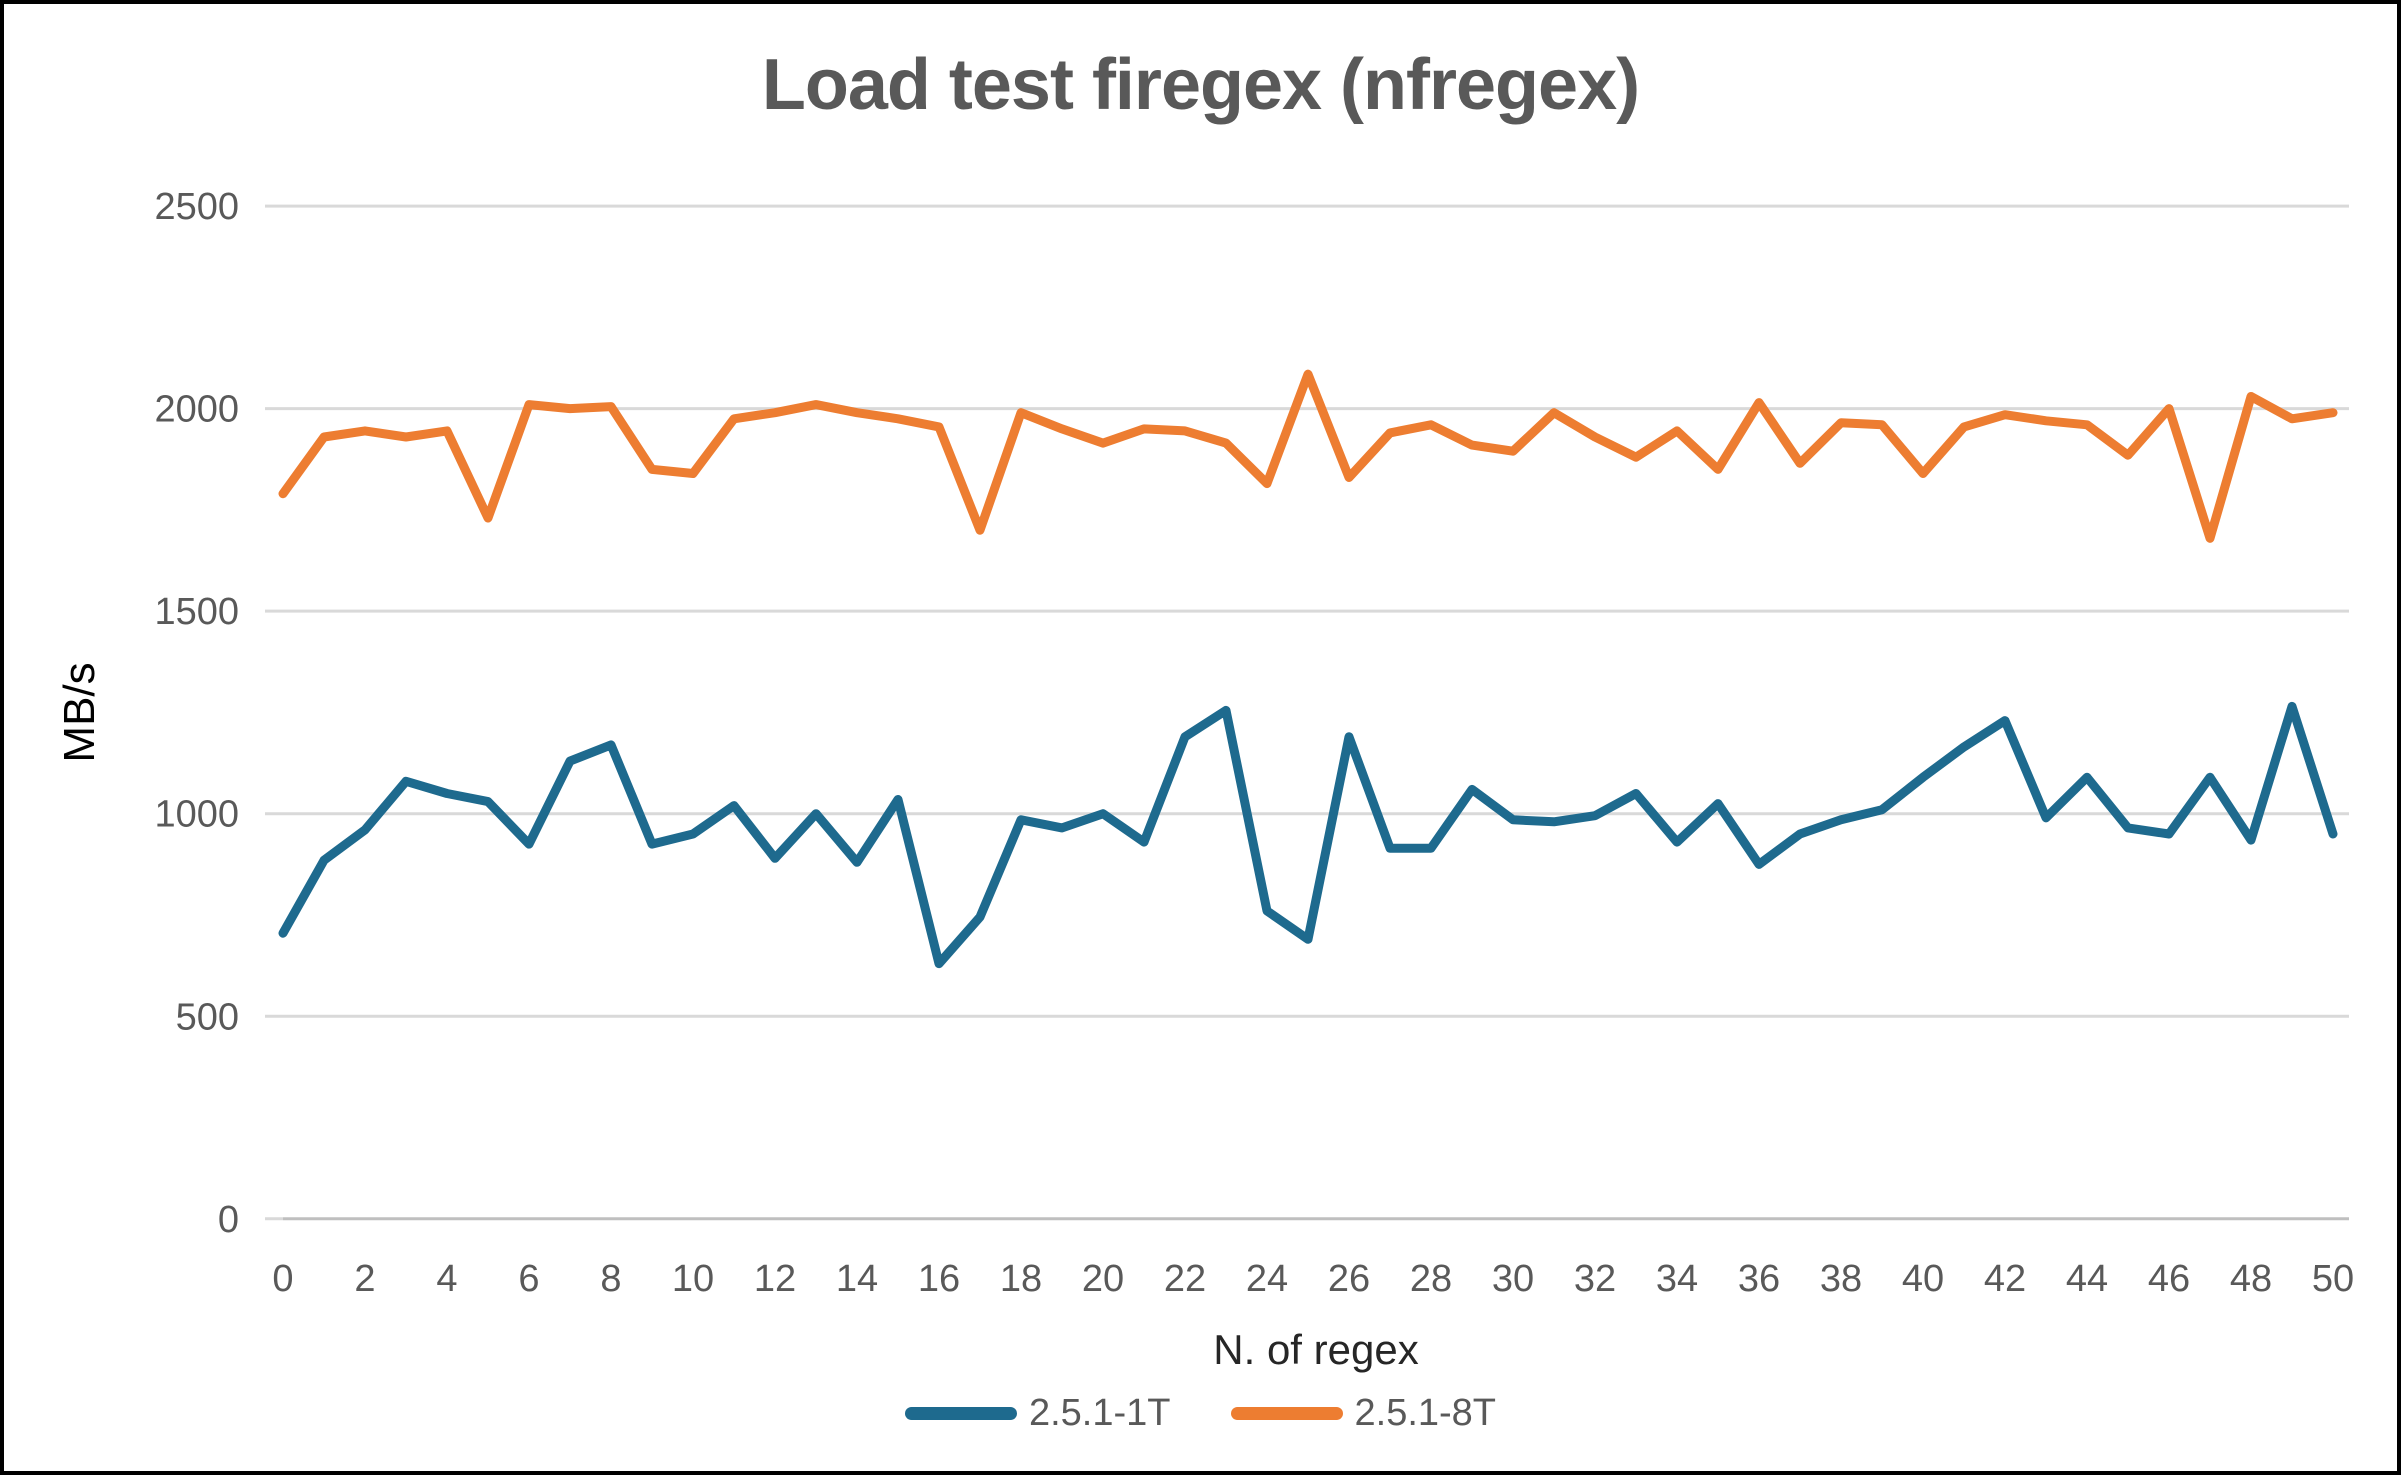 This screenshot has width=2401, height=1475. What do you see at coordinates (960, 1413) in the screenshot?
I see `legend-swatch-1t` at bounding box center [960, 1413].